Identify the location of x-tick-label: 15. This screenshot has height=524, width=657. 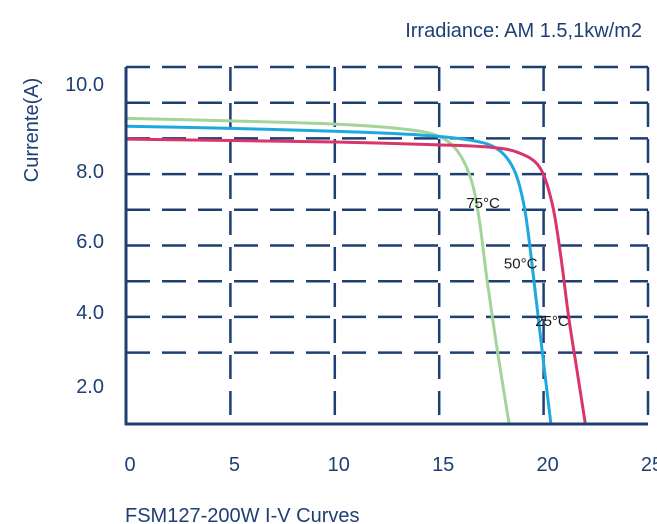
(443, 465).